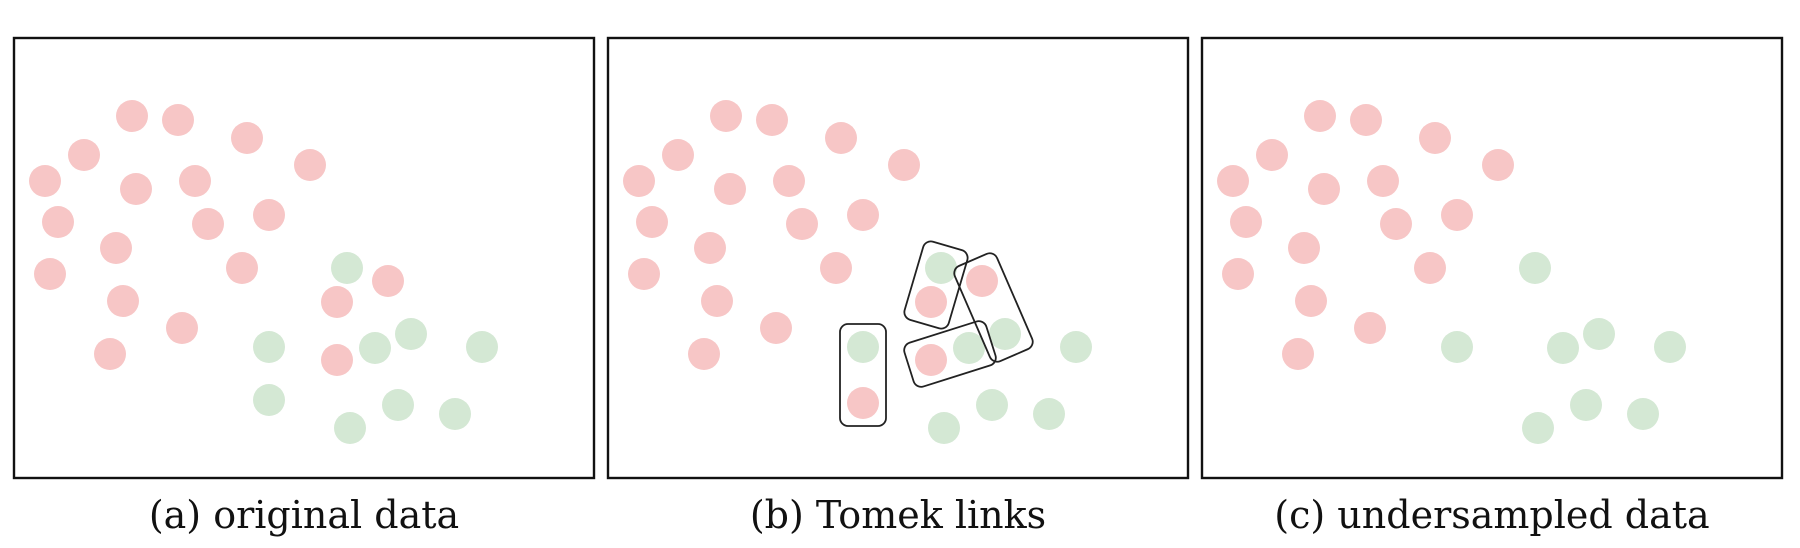 Image resolution: width=1800 pixels, height=548 pixels. I want to click on caption-undersampled-data: (c) undersampled data, so click(1491, 515).